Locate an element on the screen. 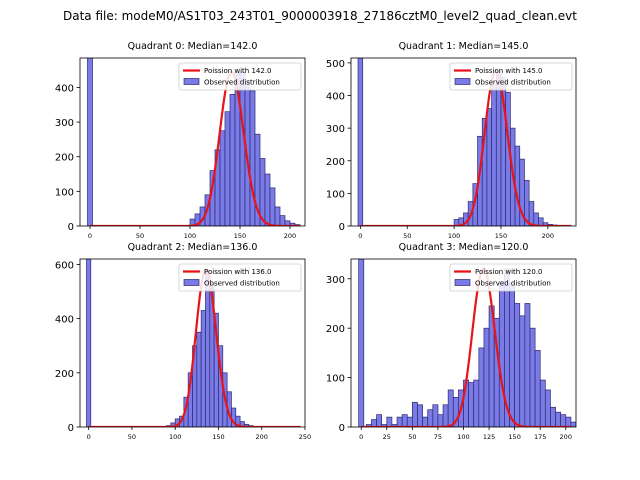 This screenshot has height=480, width=640. x-tick-label: 25 is located at coordinates (387, 437).